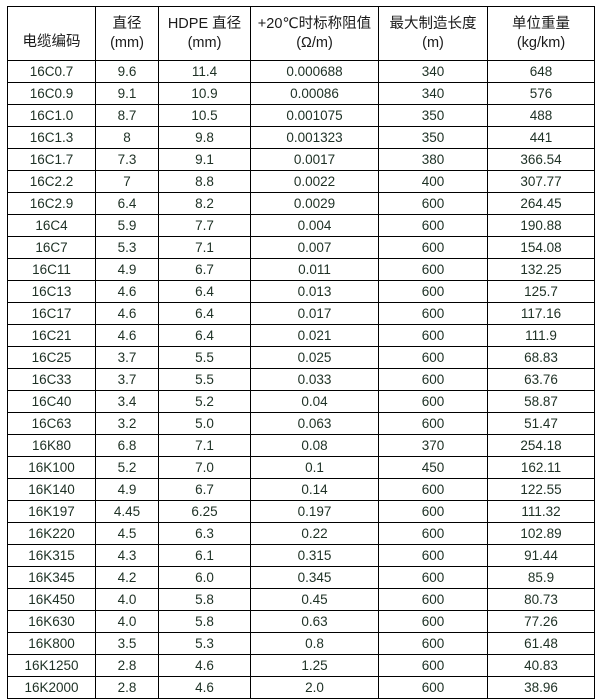 Image resolution: width=601 pixels, height=699 pixels. What do you see at coordinates (204, 159) in the screenshot?
I see `cell-value: 9.1` at bounding box center [204, 159].